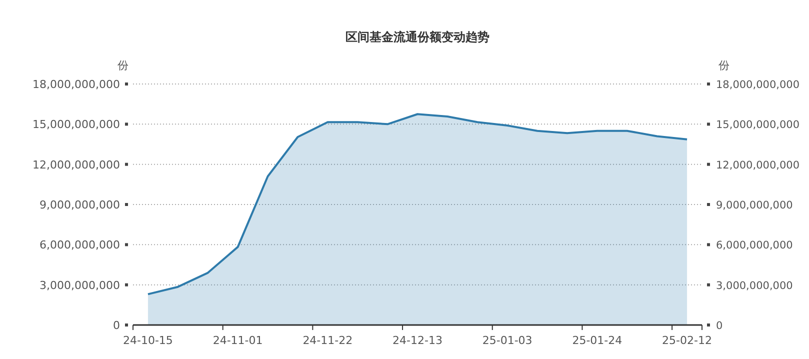  What do you see at coordinates (76, 125) in the screenshot?
I see `y-tick-label: 15,000,000,000` at bounding box center [76, 125].